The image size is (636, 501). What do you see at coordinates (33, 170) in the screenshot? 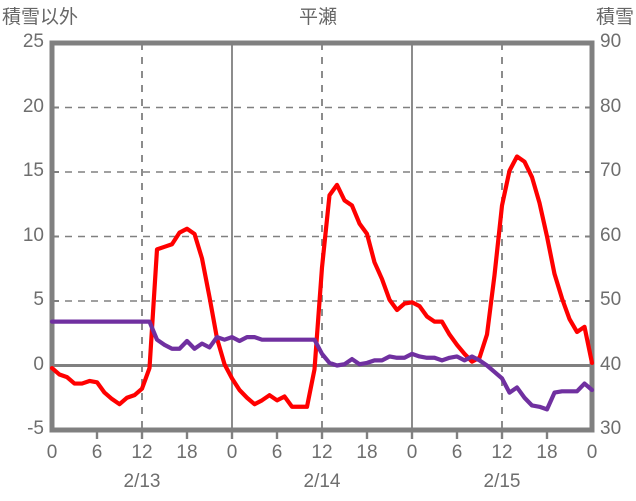
I see `y-left-tick-15: 15` at bounding box center [33, 170].